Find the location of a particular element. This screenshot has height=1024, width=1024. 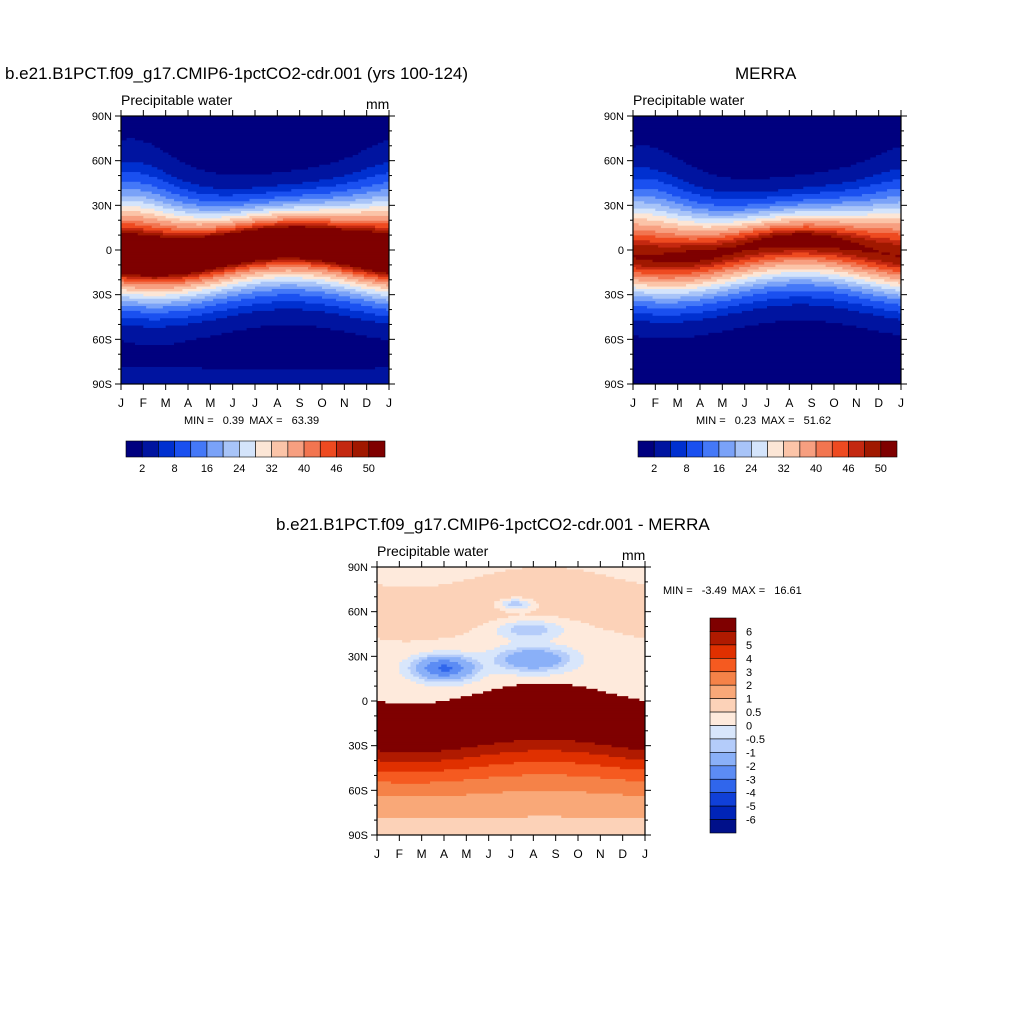

panel2-ytick-label: 60S is located at coordinates (614, 340).